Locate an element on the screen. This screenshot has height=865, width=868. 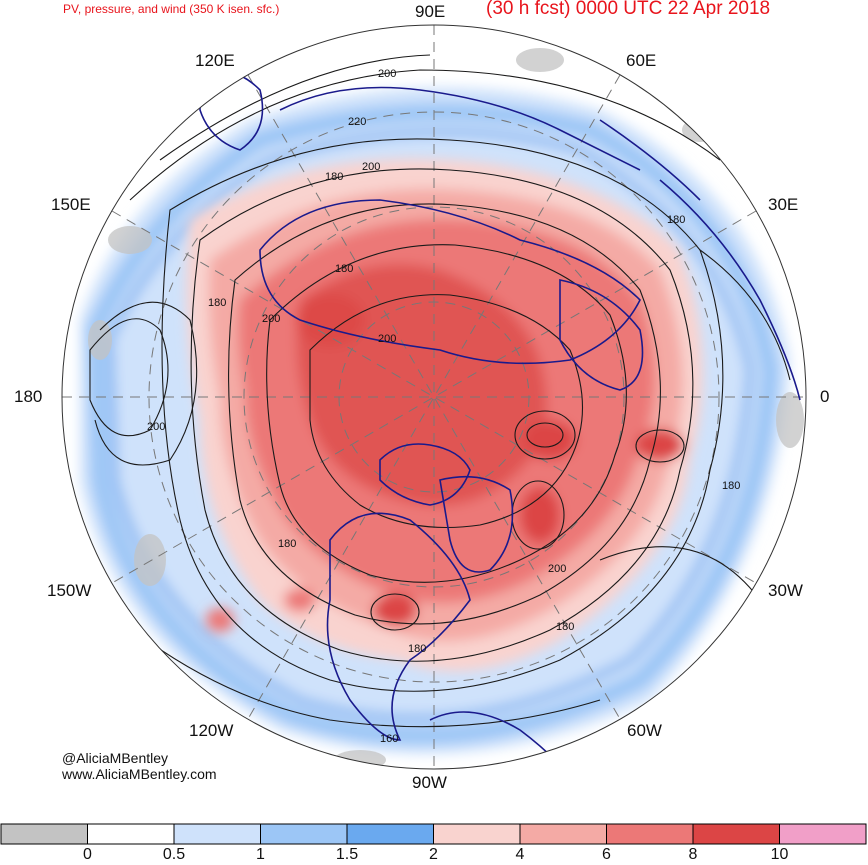
contour-label: 220 is located at coordinates (357, 122).